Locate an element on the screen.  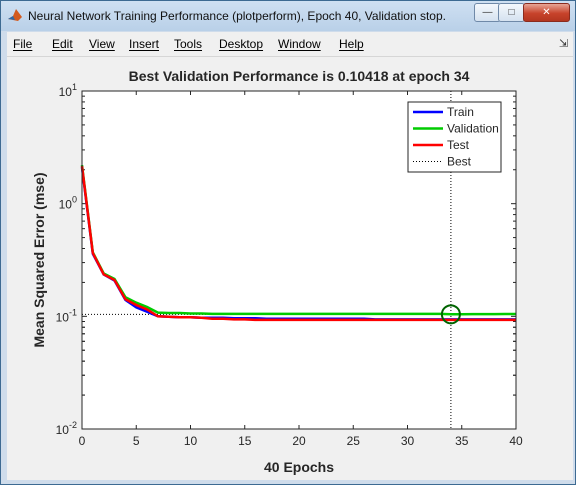
y-tick-label: 10⁻¹ is located at coordinates (66, 315).